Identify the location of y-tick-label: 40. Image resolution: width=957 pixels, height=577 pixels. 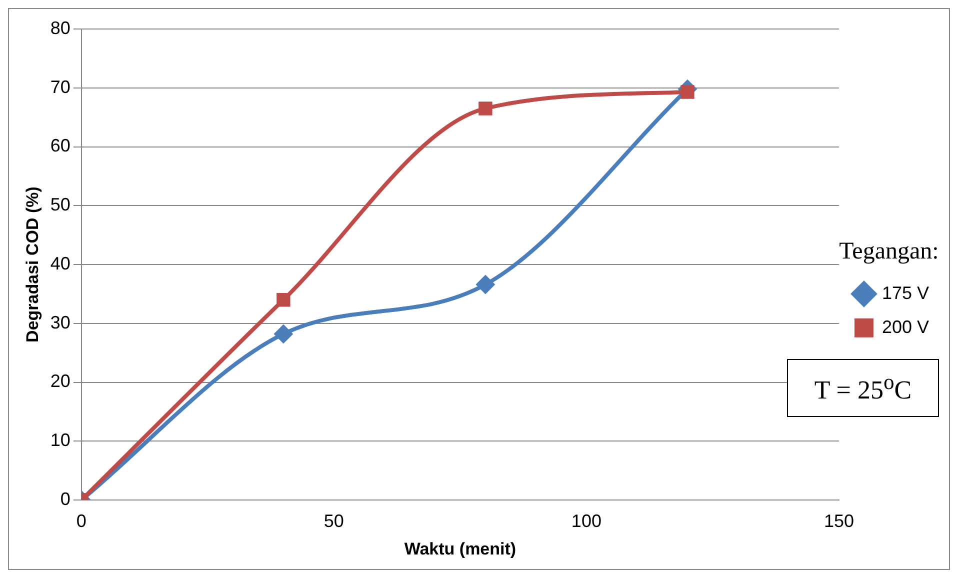
(60, 263).